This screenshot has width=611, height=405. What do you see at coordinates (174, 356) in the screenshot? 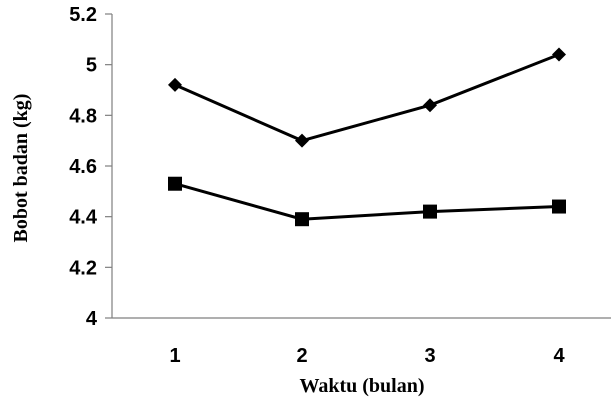
I see `x-tick-label: 1` at bounding box center [174, 356].